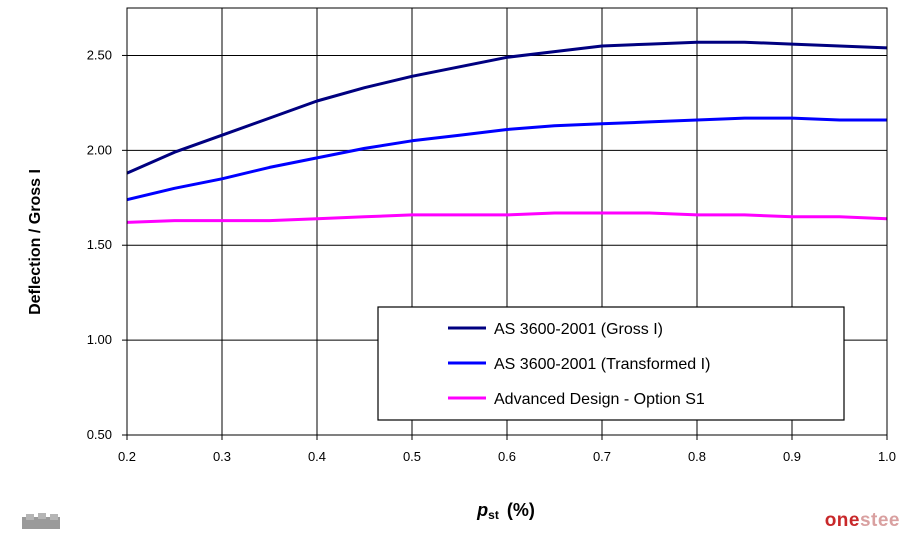 The image size is (904, 534). I want to click on x-axis-label-unit: (%), so click(521, 510).